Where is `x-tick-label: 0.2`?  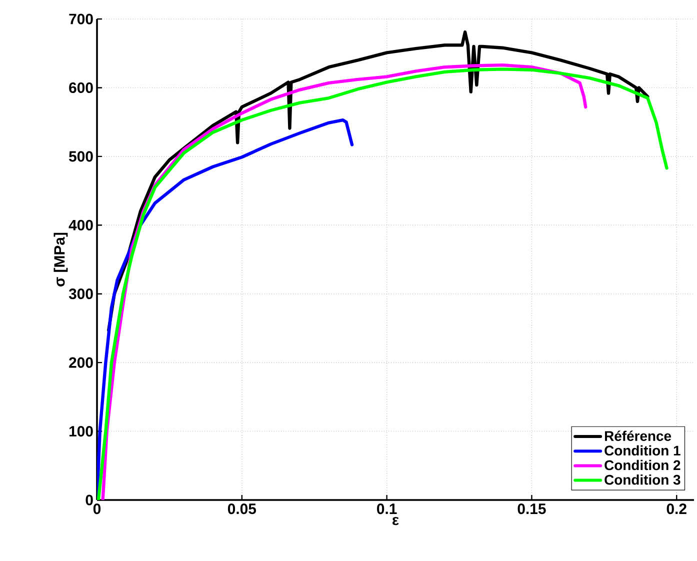 x-tick-label: 0.2 is located at coordinates (676, 509).